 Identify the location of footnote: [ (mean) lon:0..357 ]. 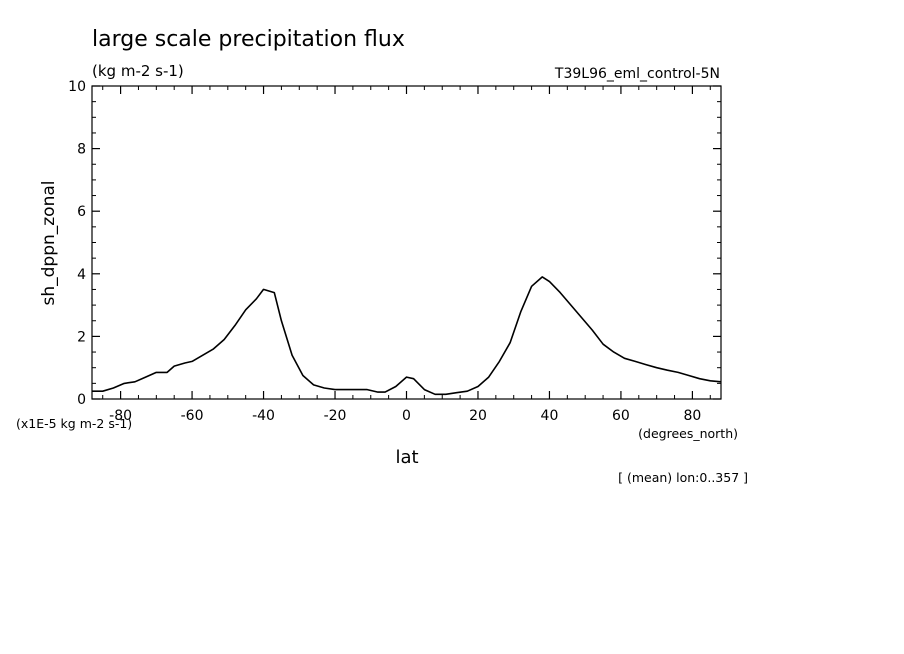
(683, 477).